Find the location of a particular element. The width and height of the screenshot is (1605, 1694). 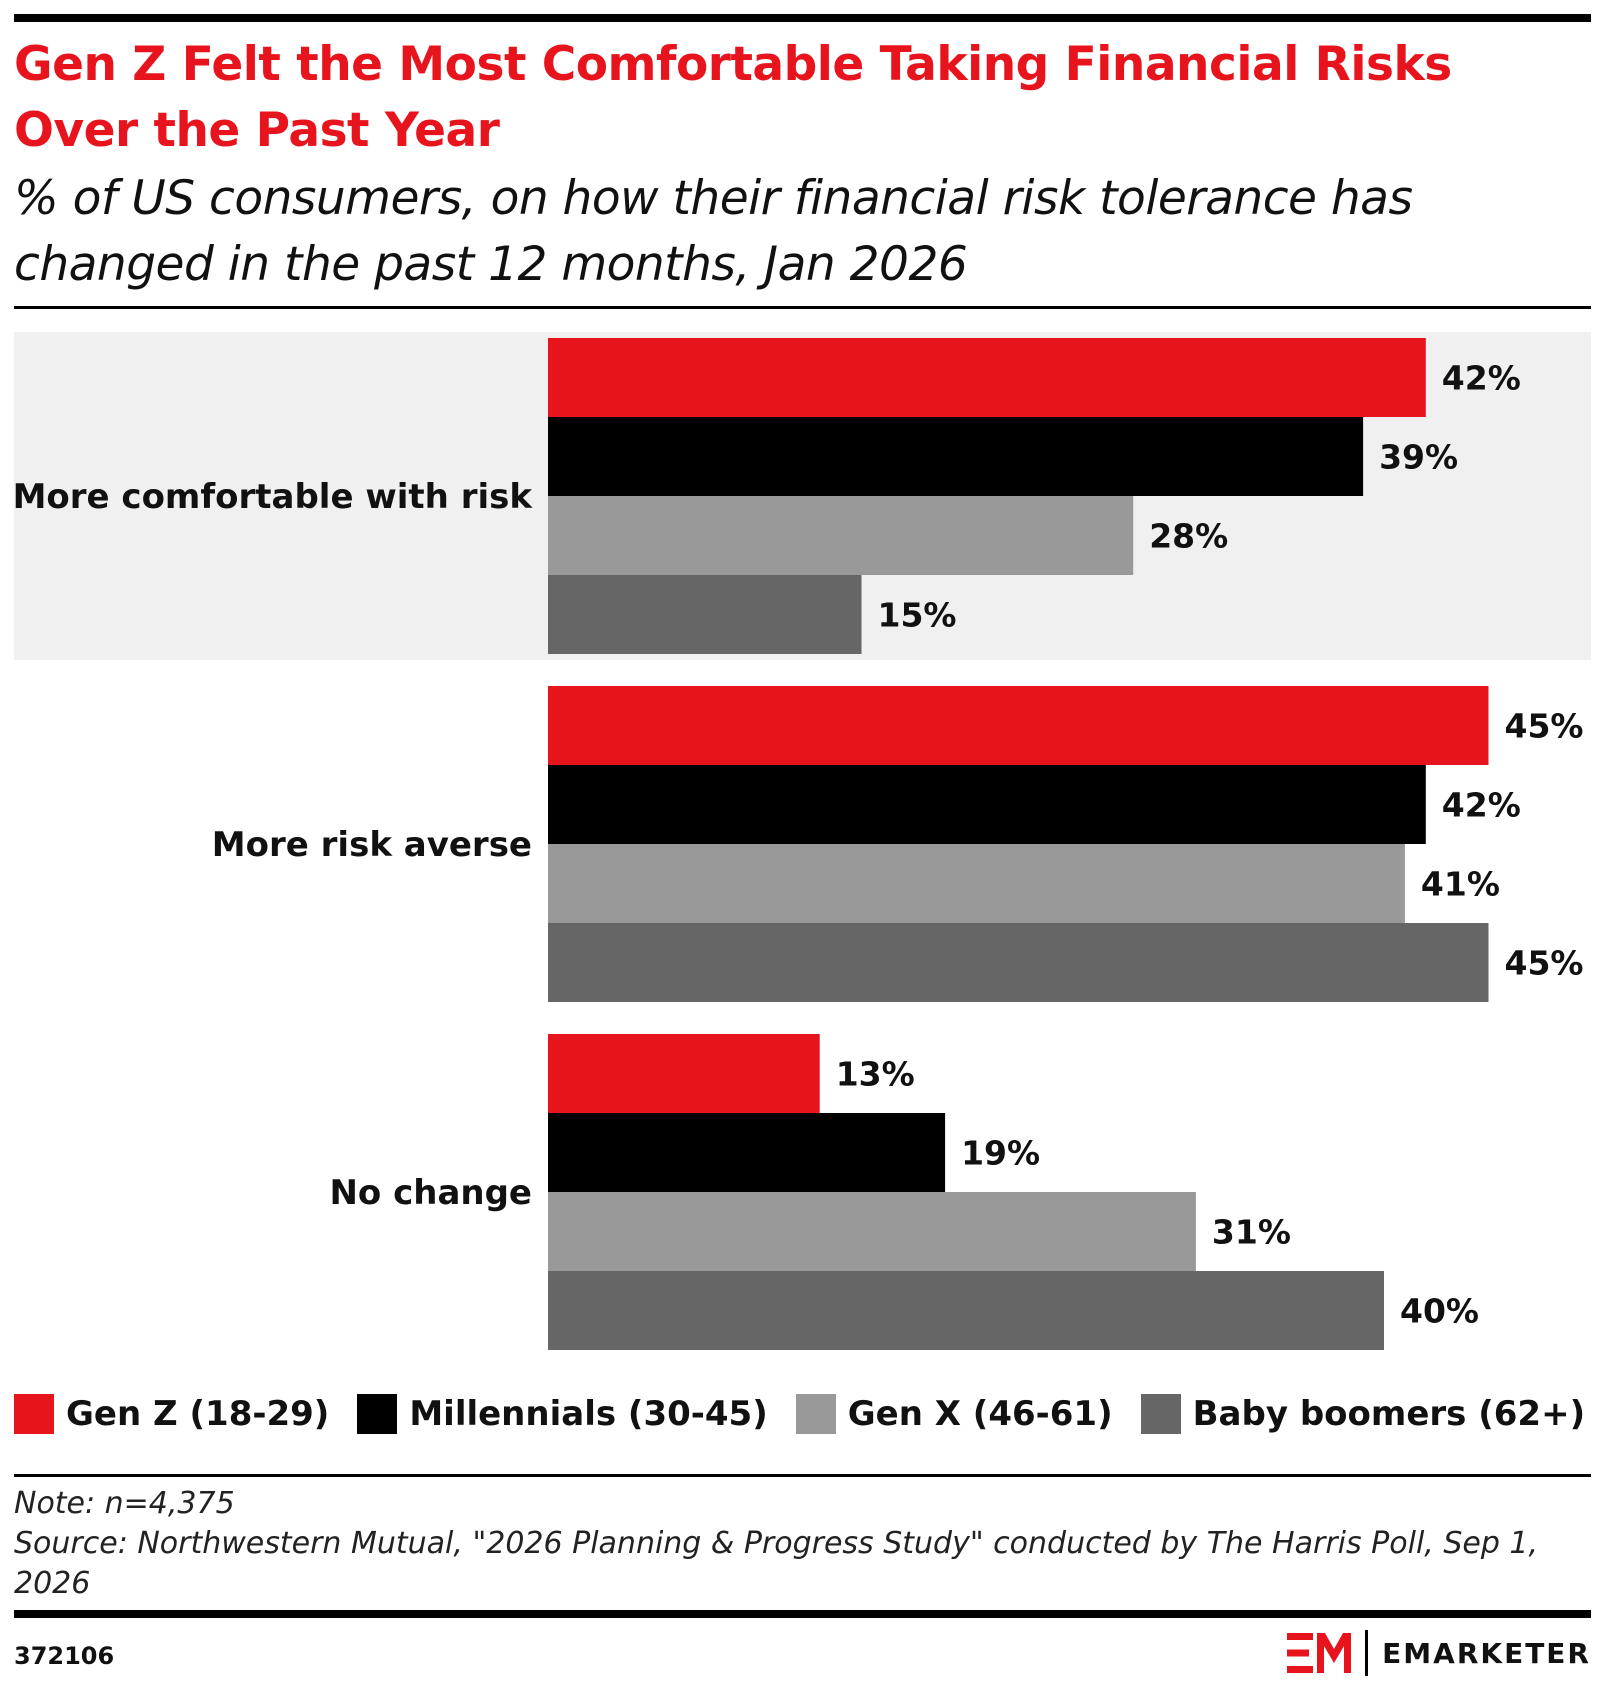

footer-divider is located at coordinates (802, 1475).